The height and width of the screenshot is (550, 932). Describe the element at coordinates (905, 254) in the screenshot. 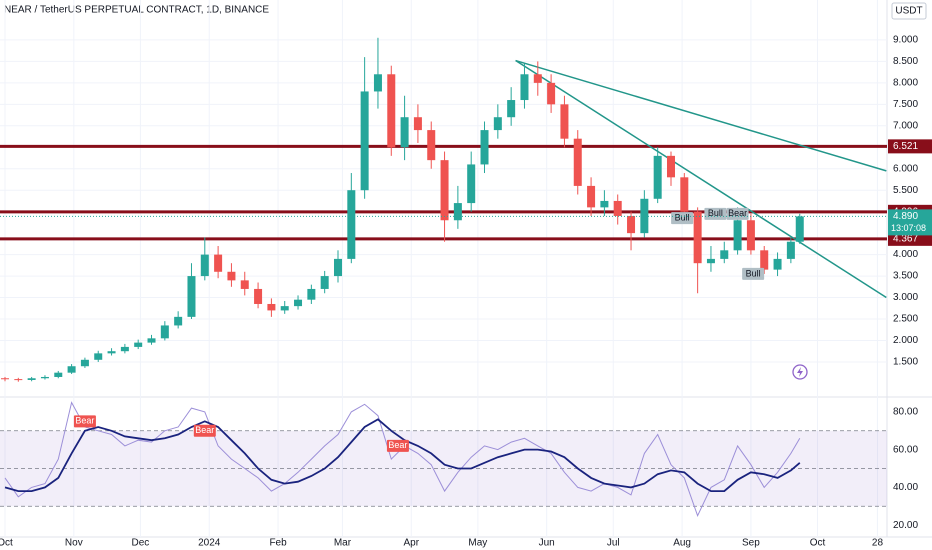

I see `y-tick-label: 4.000` at that location.